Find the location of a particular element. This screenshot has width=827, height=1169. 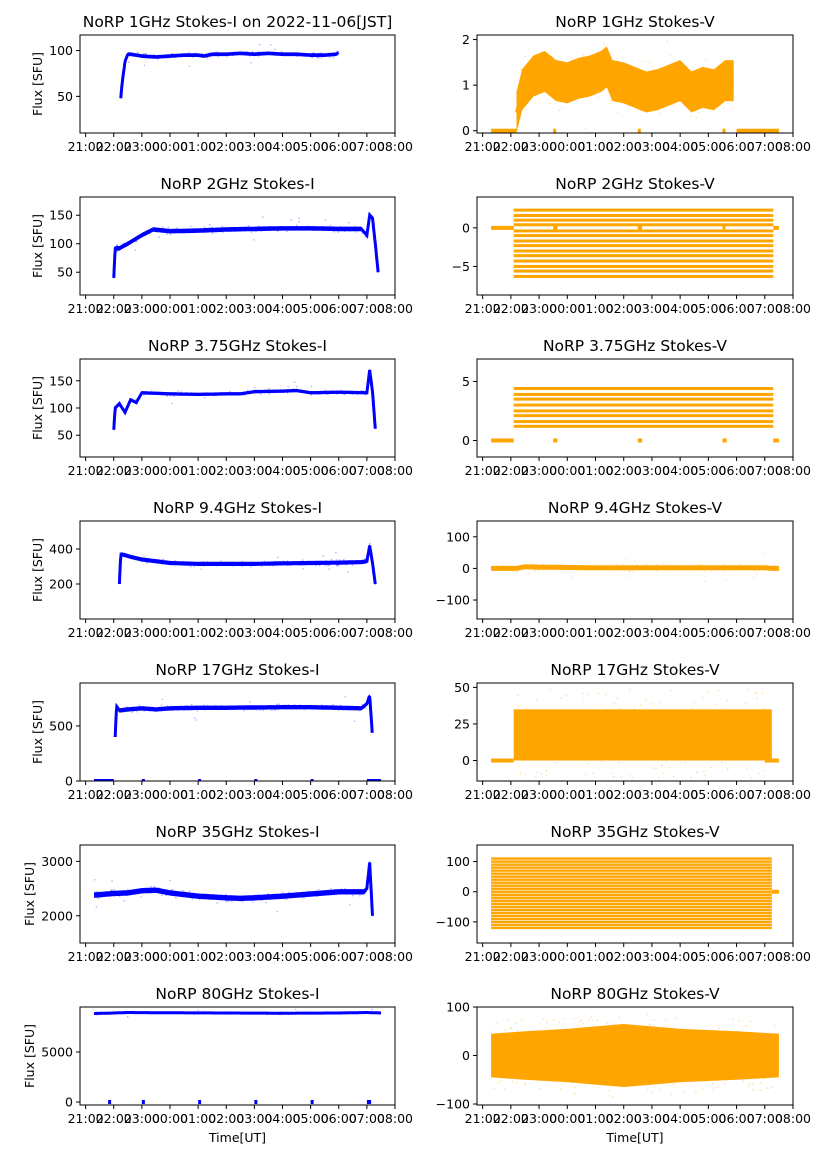

subplot-title: NoRP 2GHz Stokes-V is located at coordinates (635, 184).